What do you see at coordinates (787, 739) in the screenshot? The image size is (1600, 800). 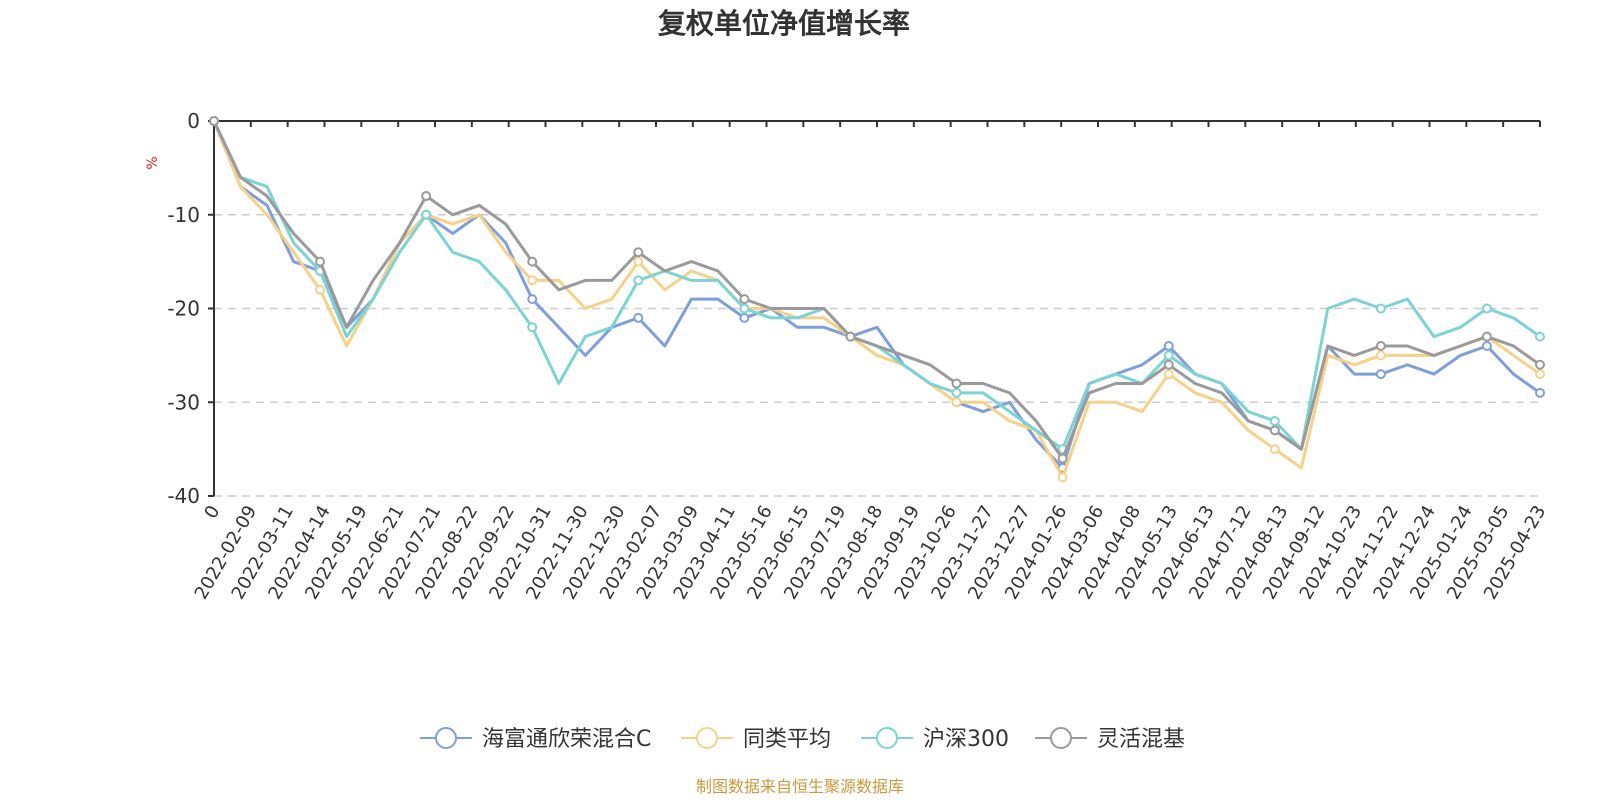 I see `legend-label: 同类平均` at bounding box center [787, 739].